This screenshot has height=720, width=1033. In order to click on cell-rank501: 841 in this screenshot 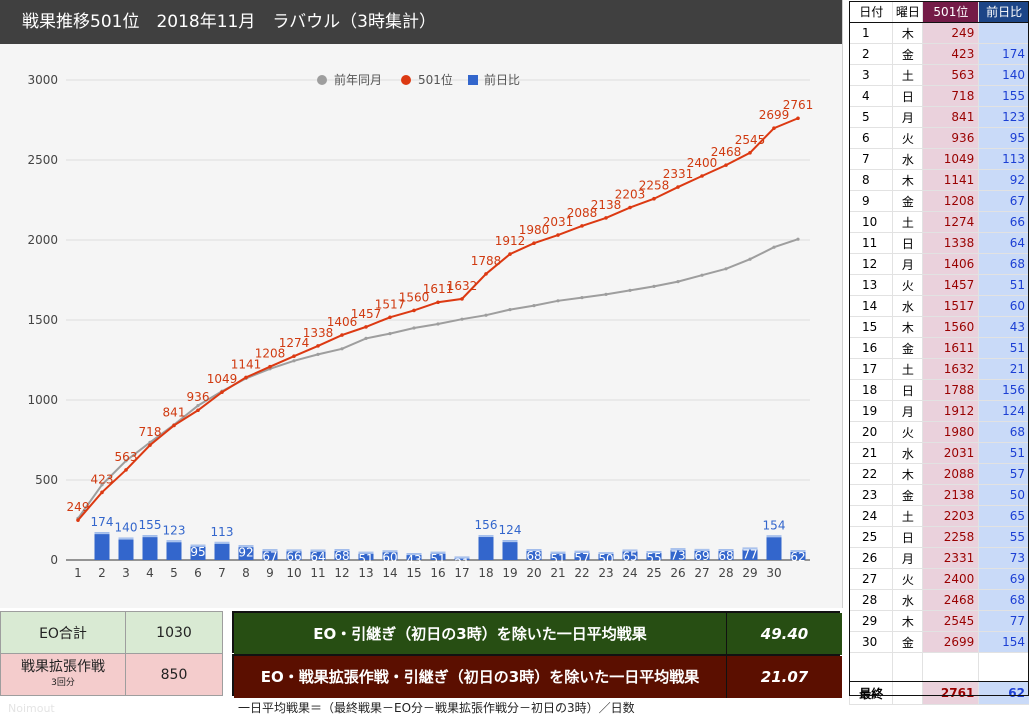, I will do `click(950, 117)`.